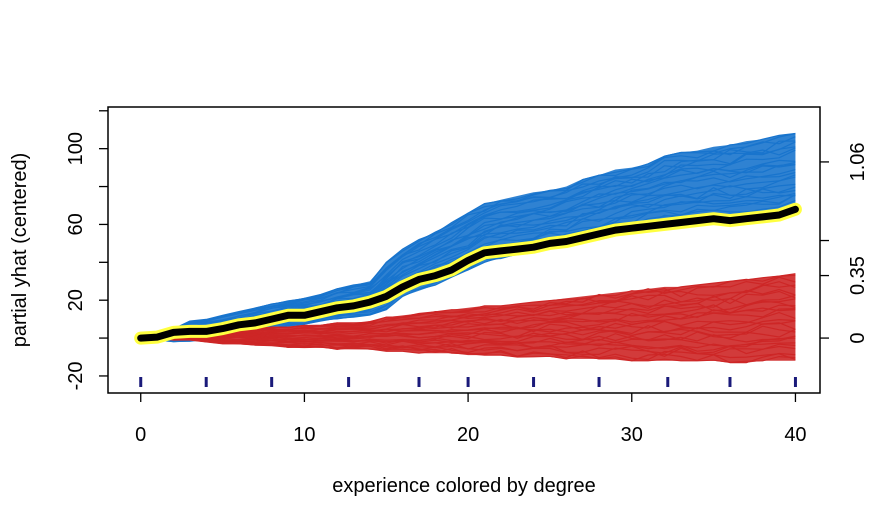  Describe the element at coordinates (471, 419) in the screenshot. I see `x-axis: 0 10 20 30 40` at that location.